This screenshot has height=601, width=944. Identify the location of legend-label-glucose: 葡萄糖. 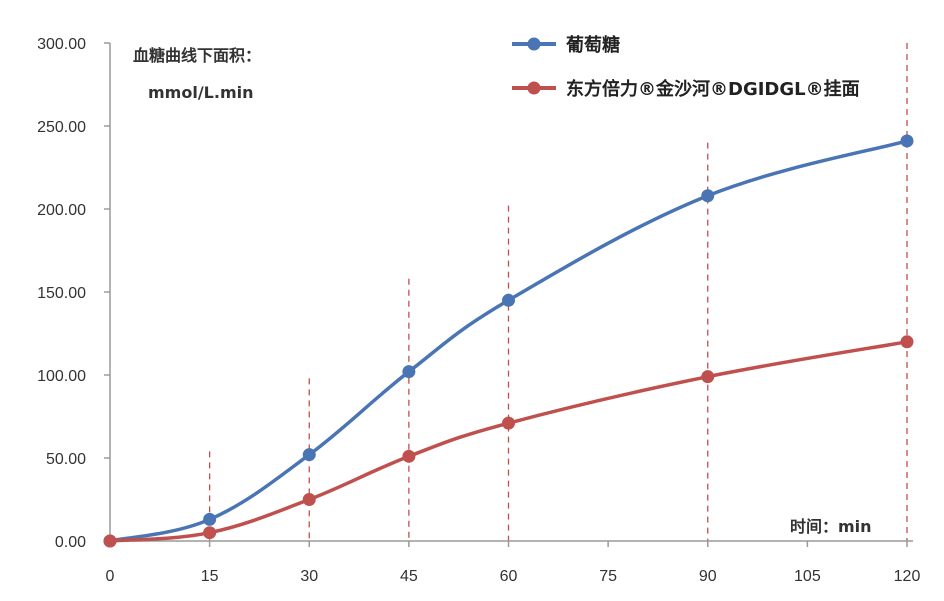
(592, 45).